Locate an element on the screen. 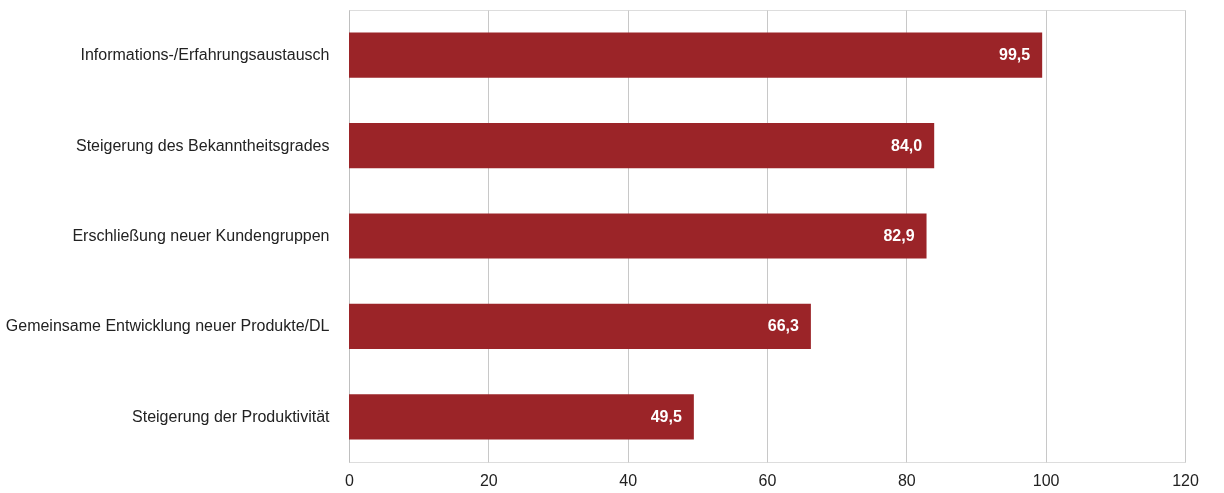 This screenshot has height=493, width=1224. data-label: 99,5 is located at coordinates (1015, 55).